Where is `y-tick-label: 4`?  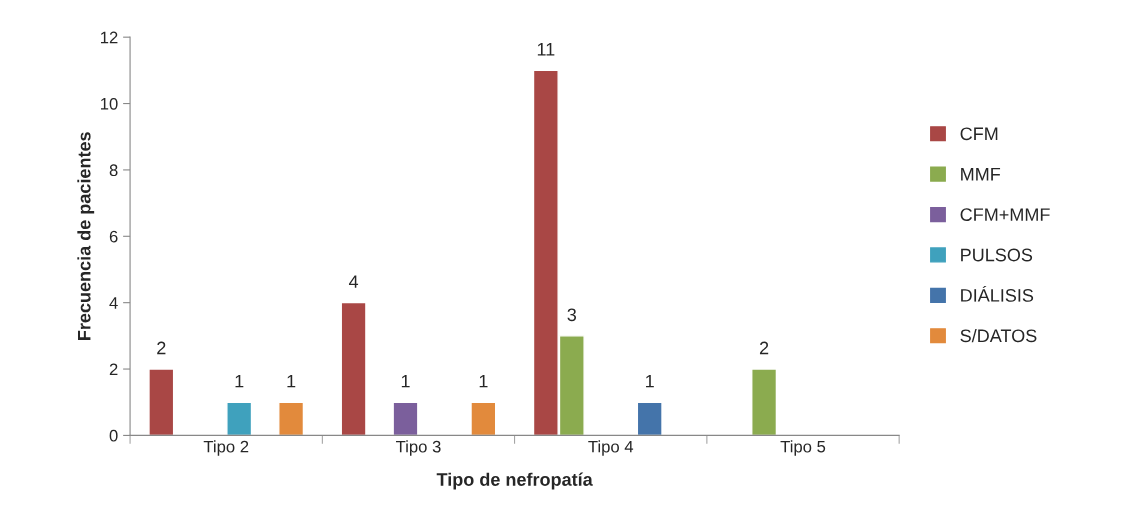 y-tick-label: 4 is located at coordinates (113, 303).